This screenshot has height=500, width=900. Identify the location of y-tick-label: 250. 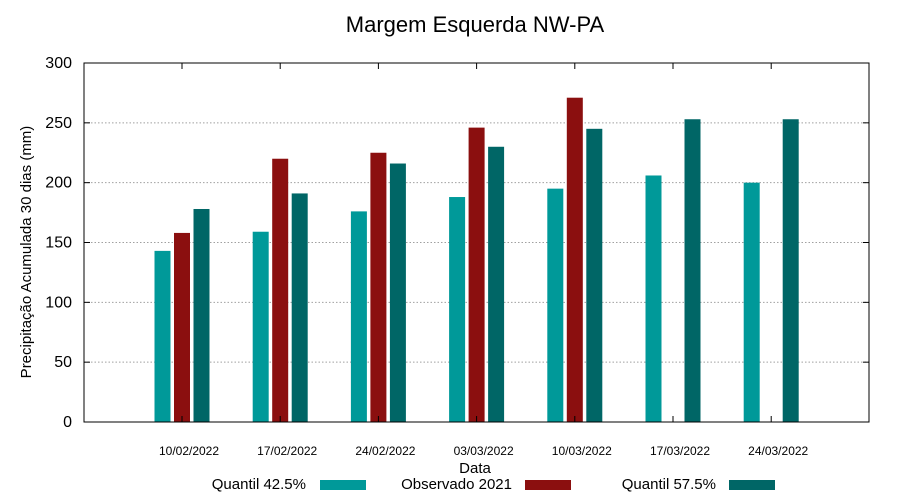
(58, 123).